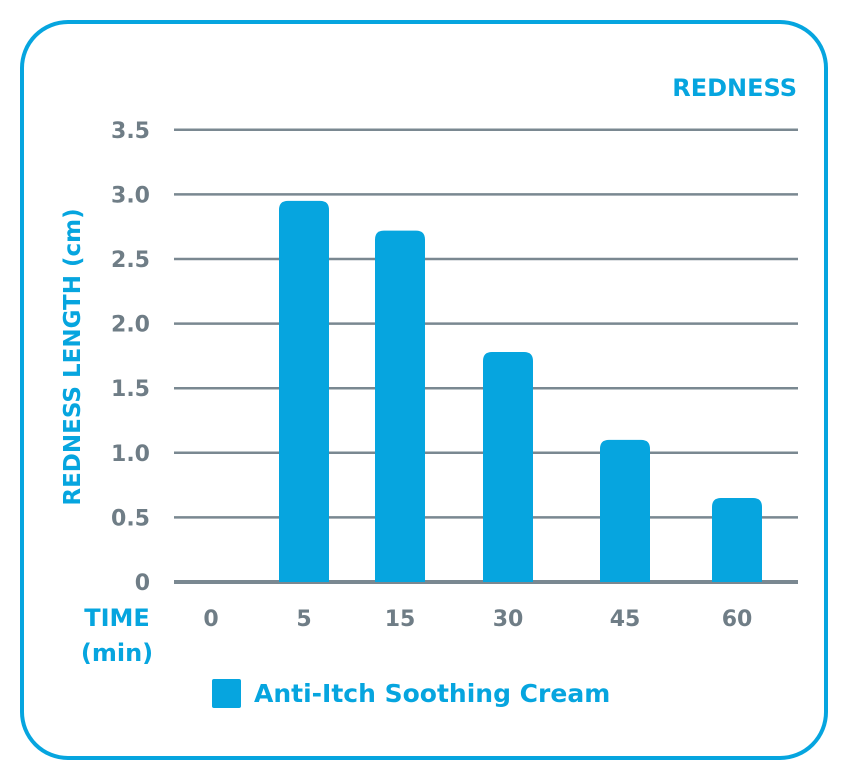 The height and width of the screenshot is (780, 847). I want to click on x-axis-label-line2: (min), so click(117, 653).